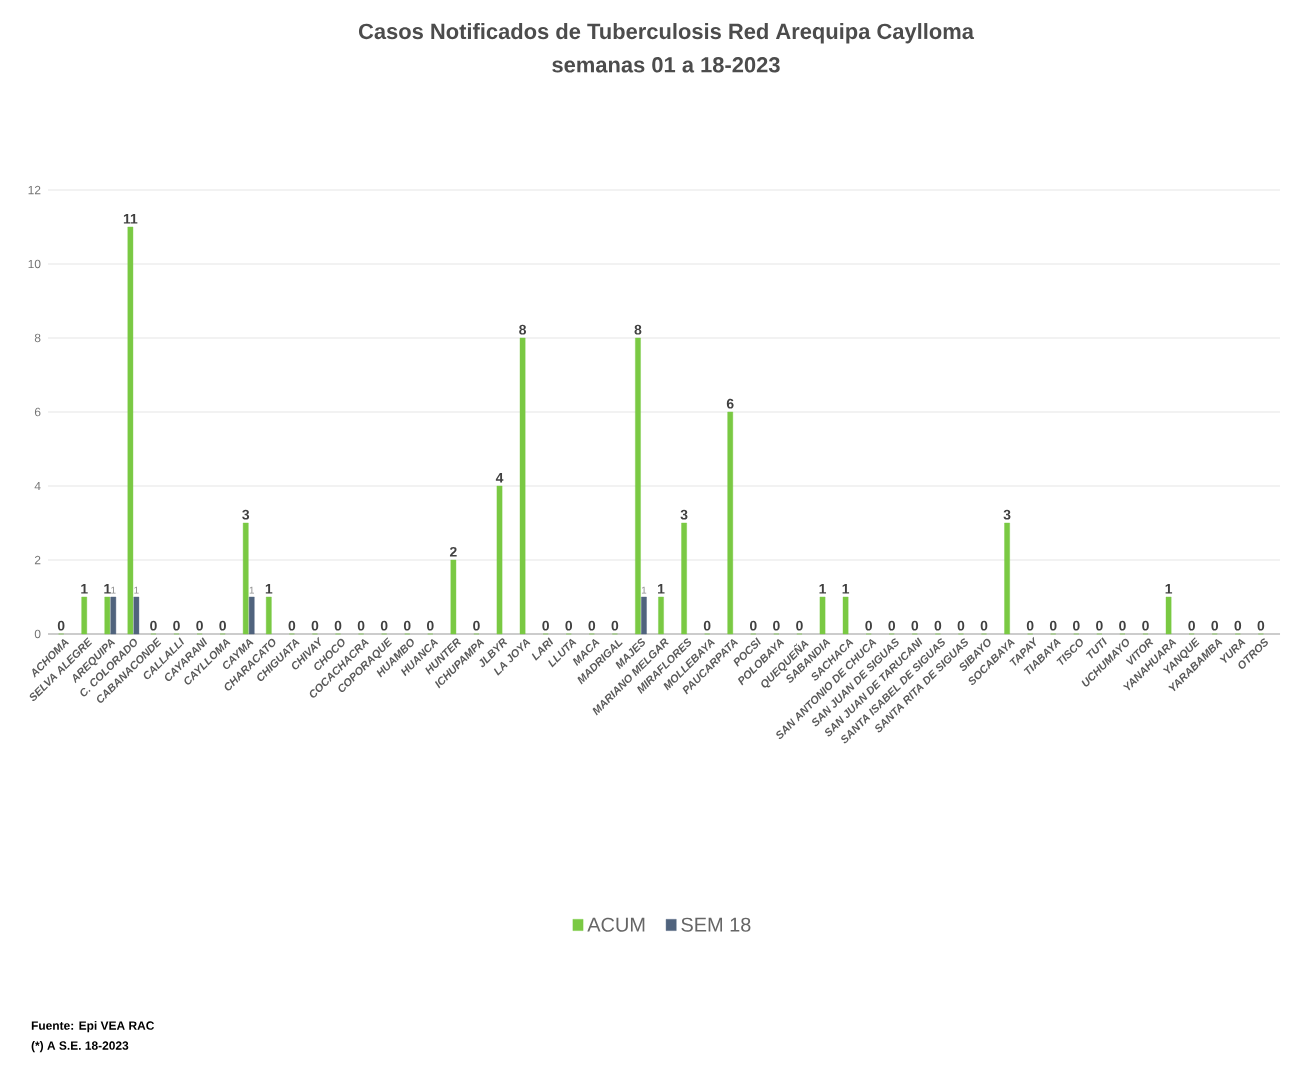 This screenshot has height=1070, width=1292. What do you see at coordinates (666, 33) in the screenshot?
I see `chart-title: Casos Notificados de Tuberculosis Red Arequipa Caylloma` at bounding box center [666, 33].